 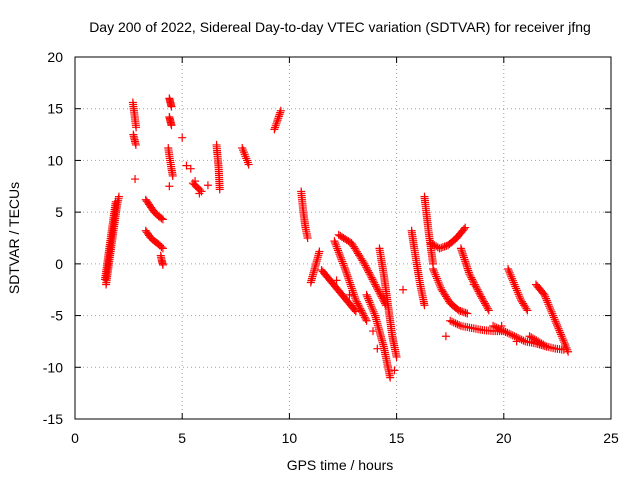 I want to click on y-tick-label: -5, so click(x=57, y=316).